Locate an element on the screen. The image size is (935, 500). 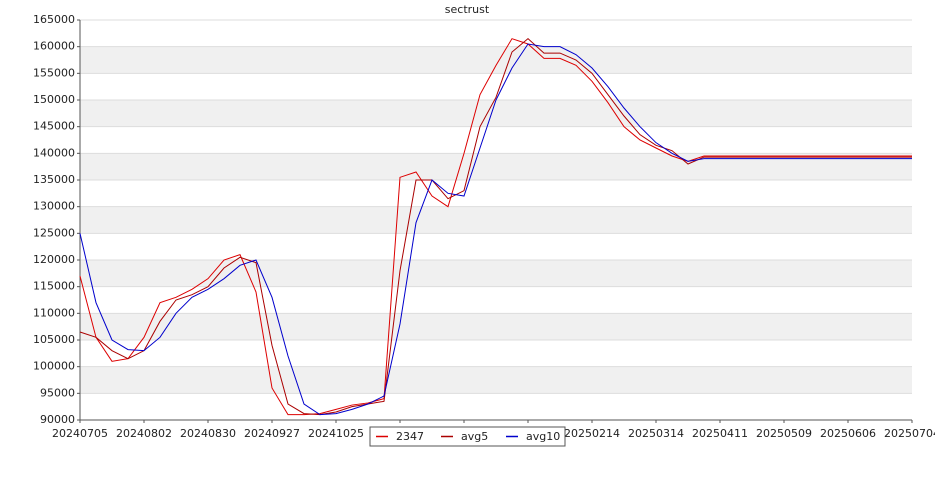
legend-label: avg10 is located at coordinates (543, 436).